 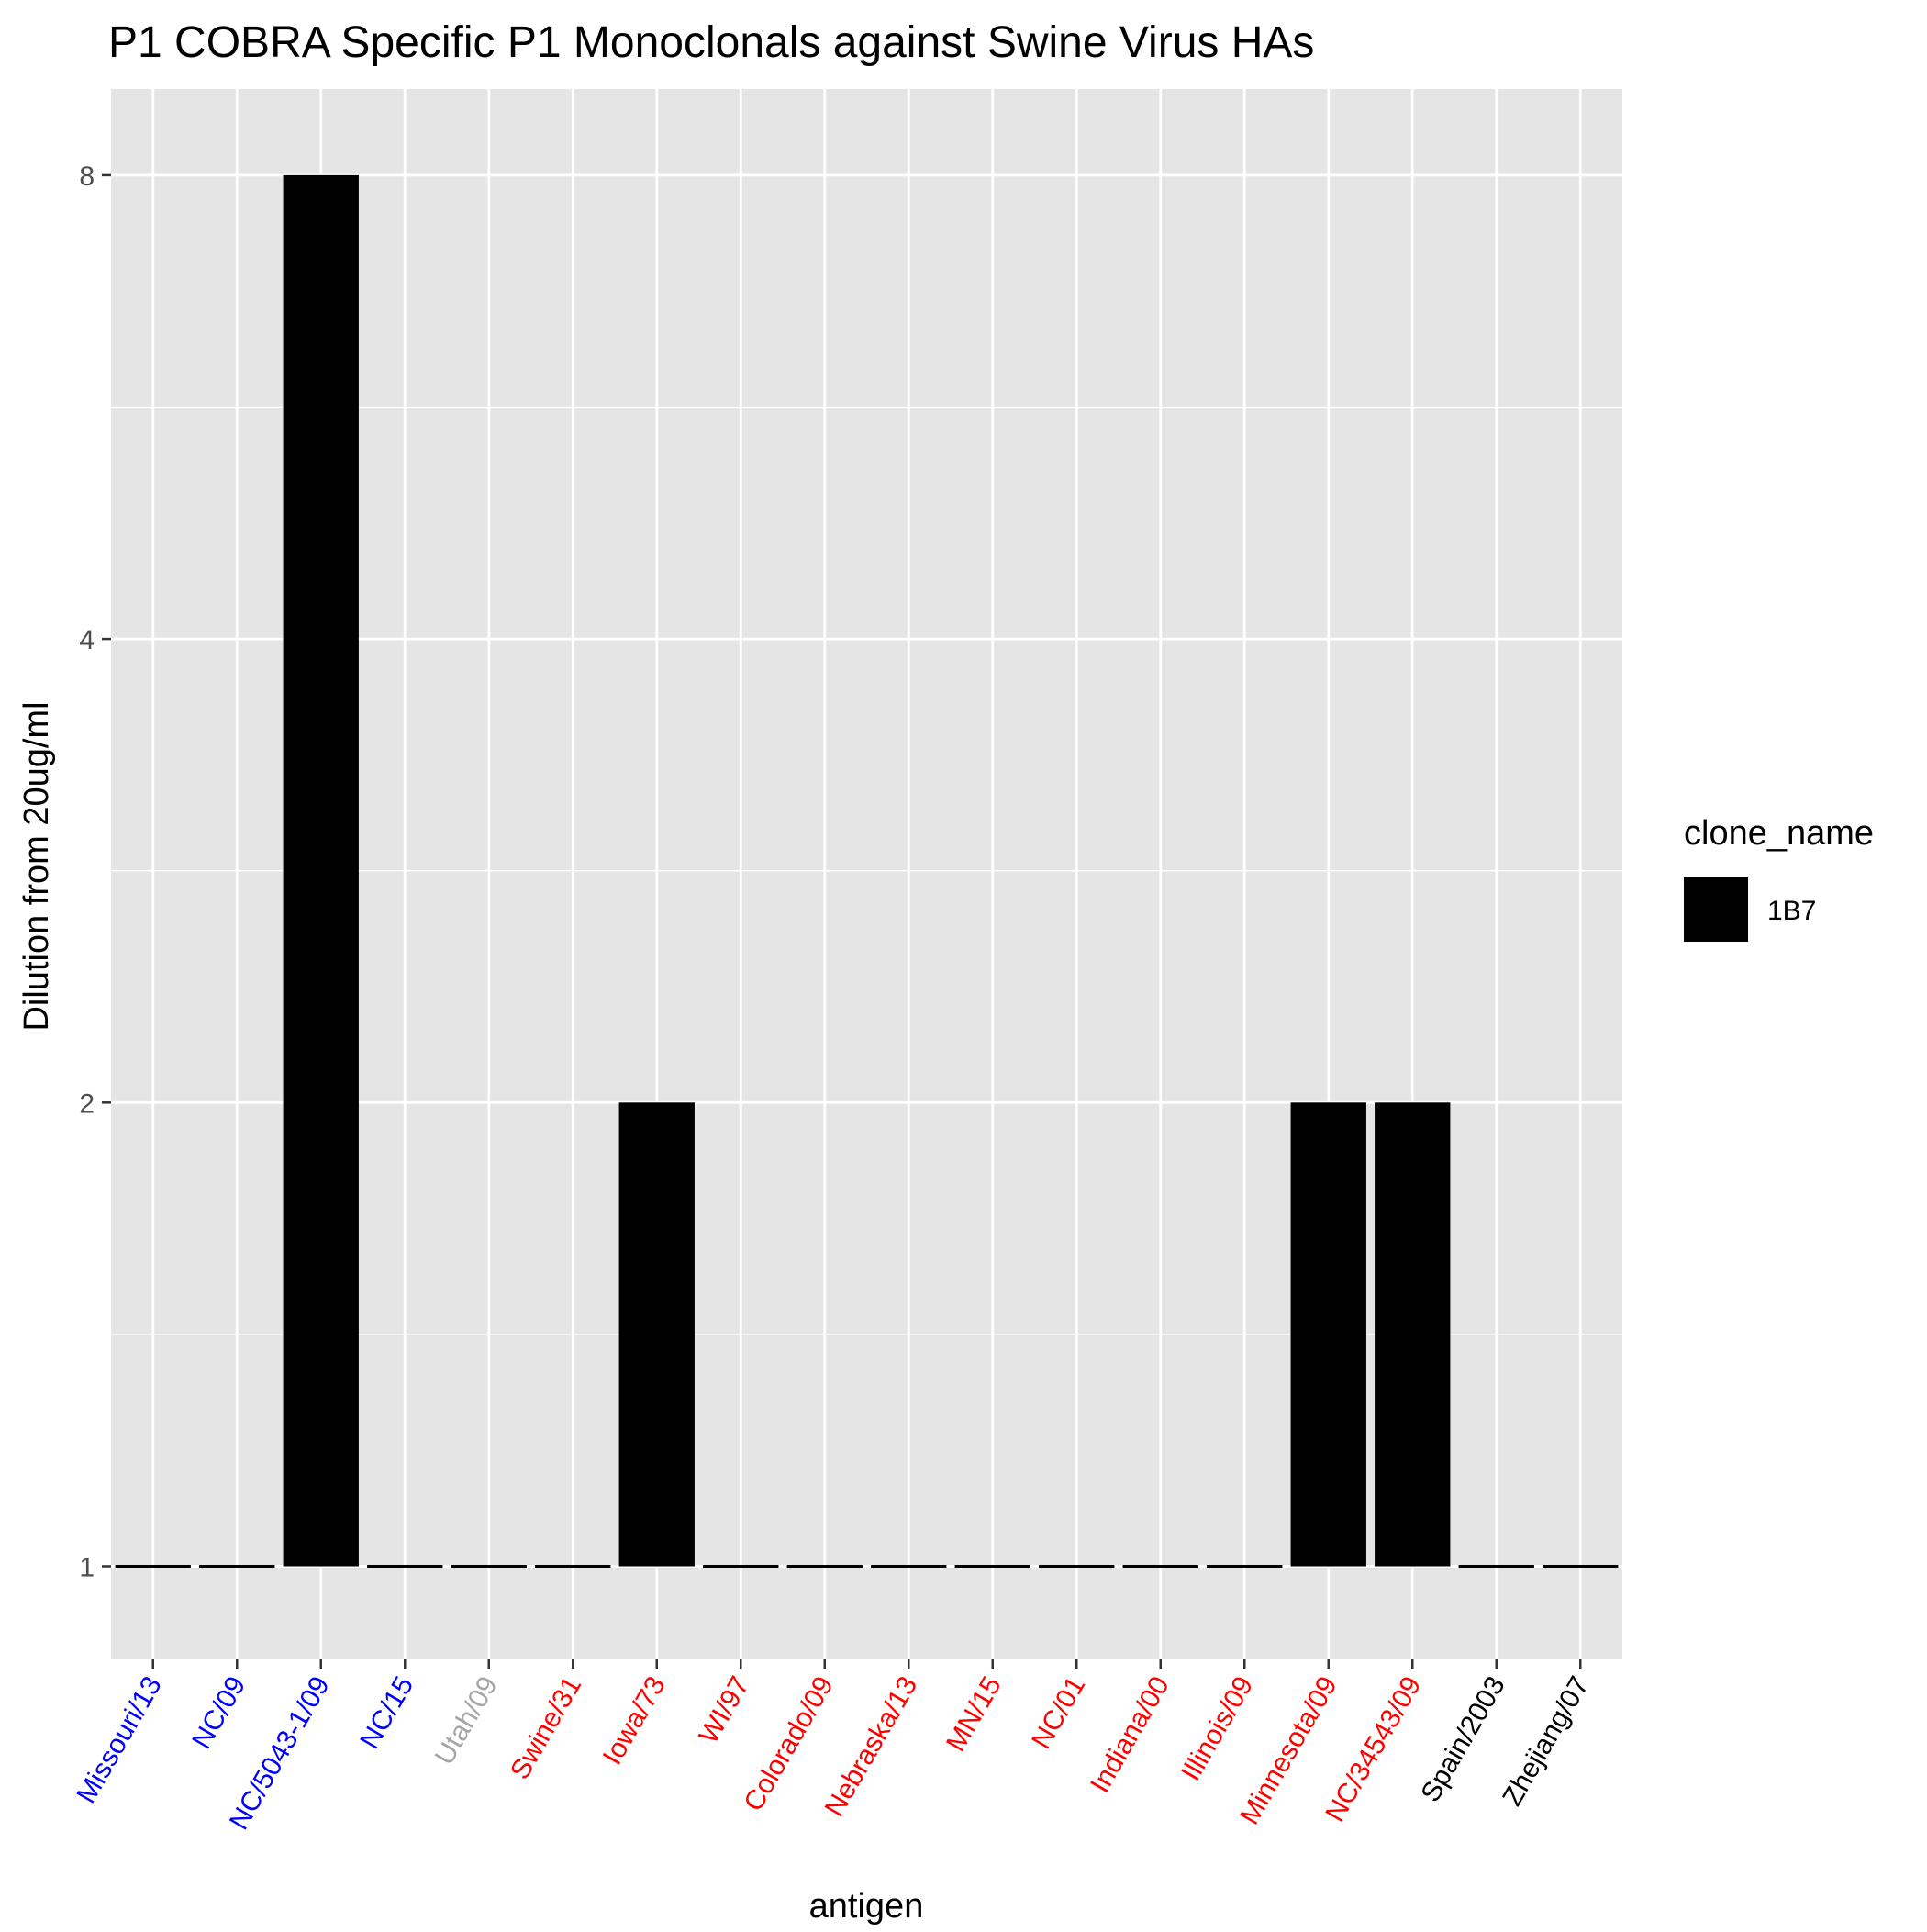 What do you see at coordinates (1130, 1734) in the screenshot?
I see `x-tick-label: Indiana/00` at bounding box center [1130, 1734].